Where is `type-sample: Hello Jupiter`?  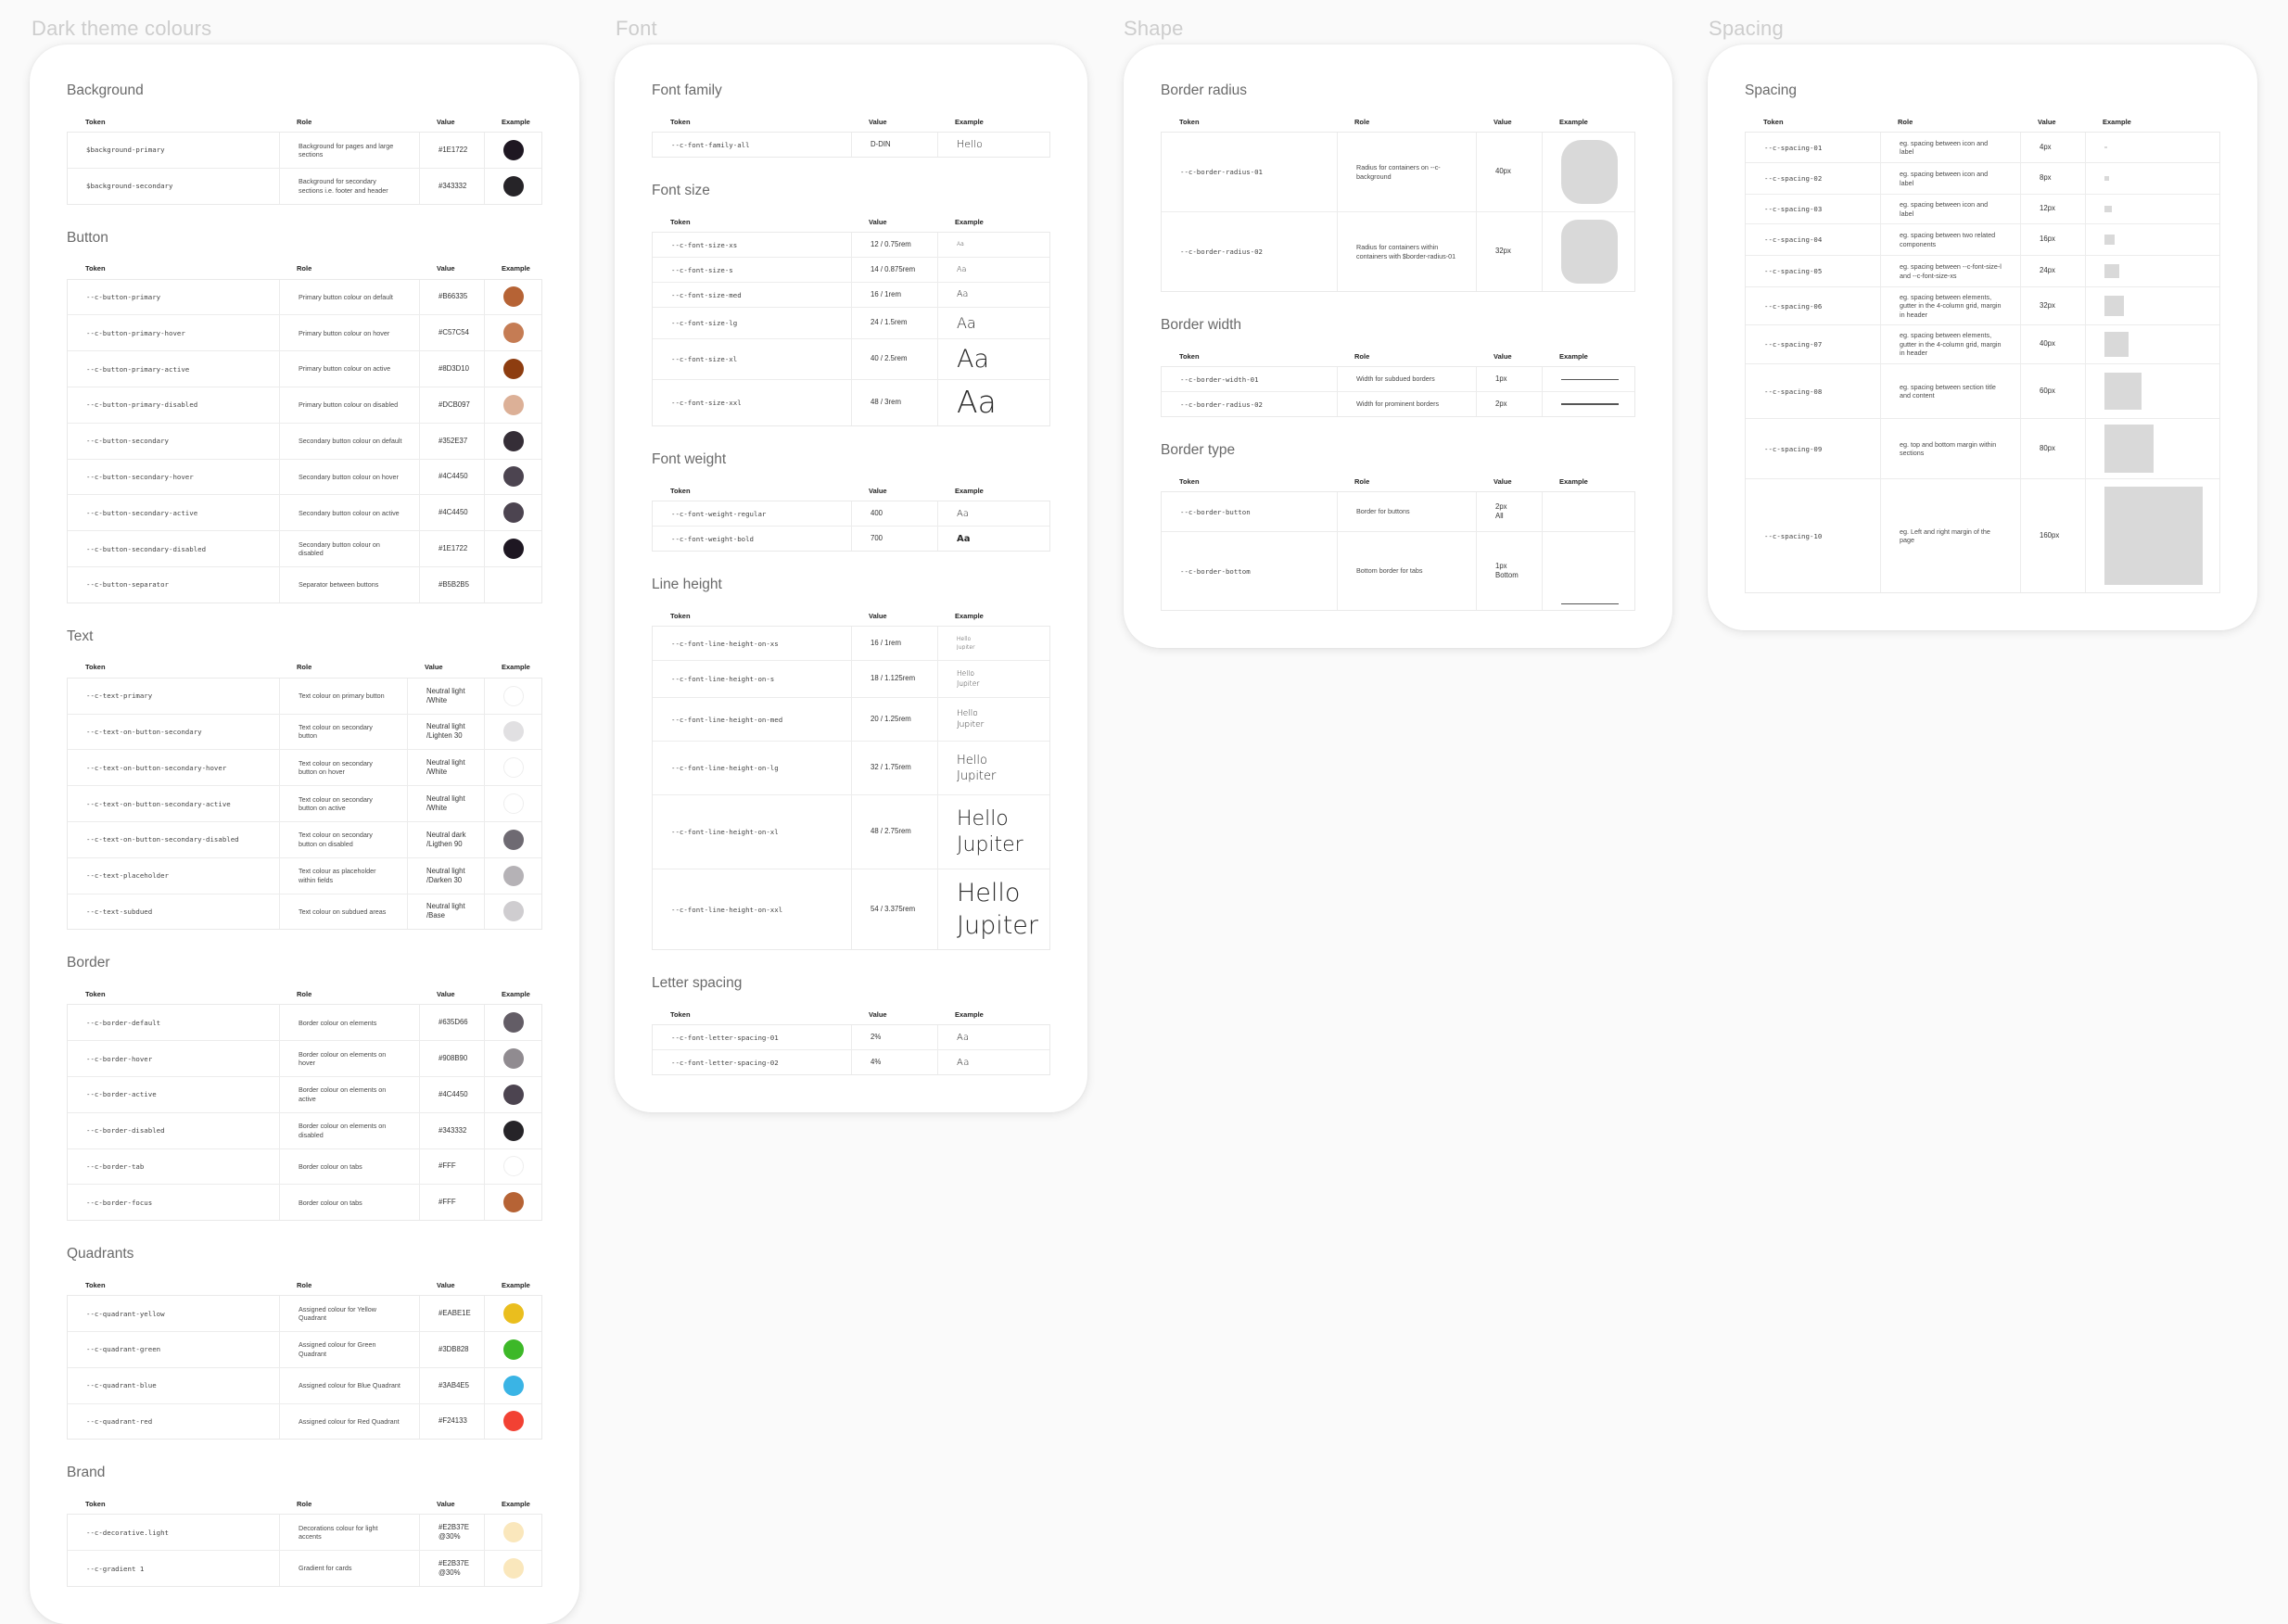 type-sample: Hello Jupiter is located at coordinates (966, 643).